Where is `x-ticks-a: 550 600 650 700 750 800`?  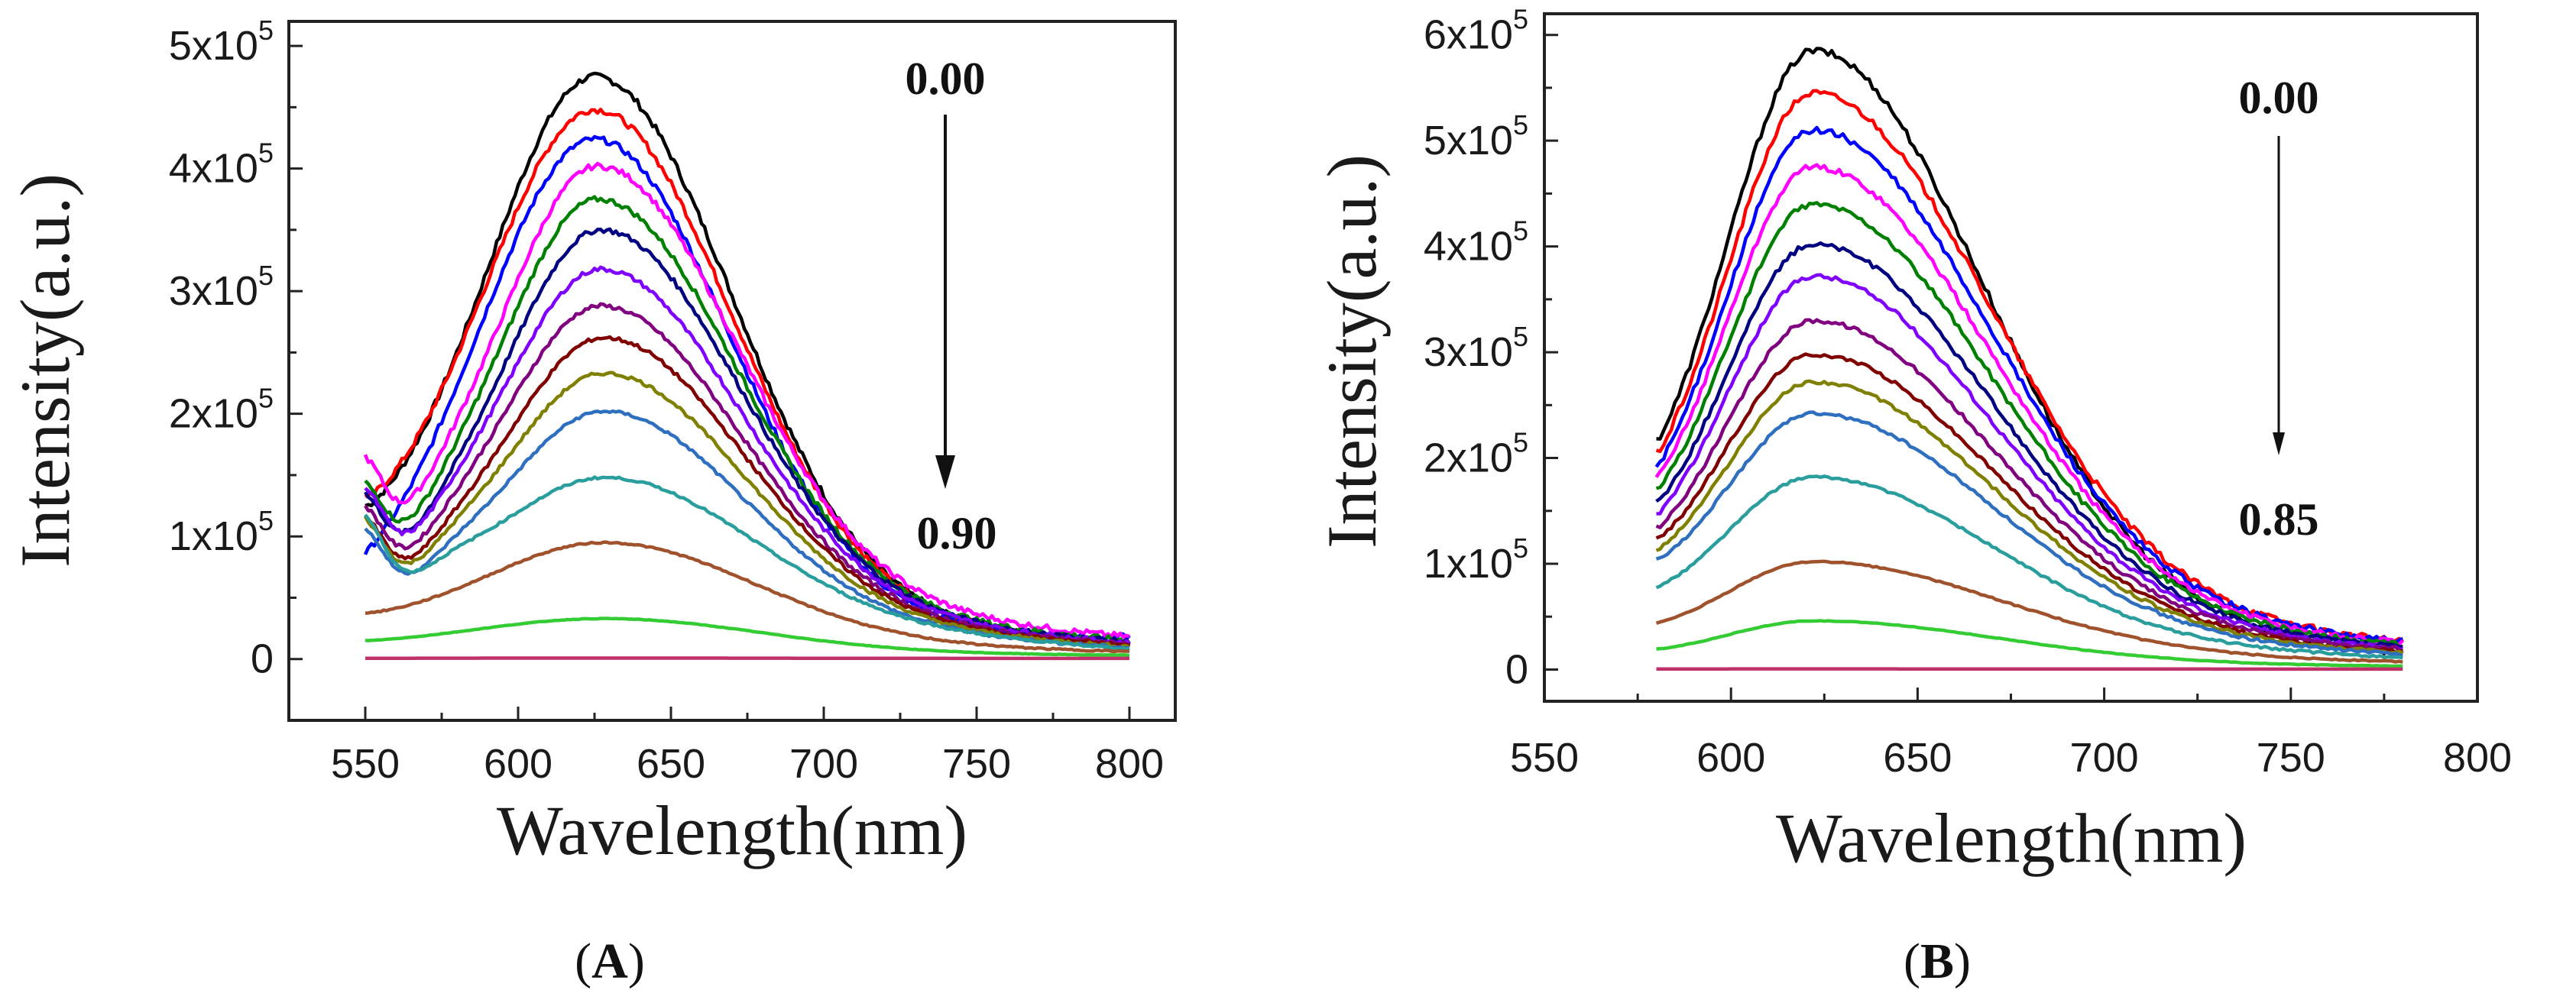
x-ticks-a: 550 600 650 700 750 800 is located at coordinates (747, 747).